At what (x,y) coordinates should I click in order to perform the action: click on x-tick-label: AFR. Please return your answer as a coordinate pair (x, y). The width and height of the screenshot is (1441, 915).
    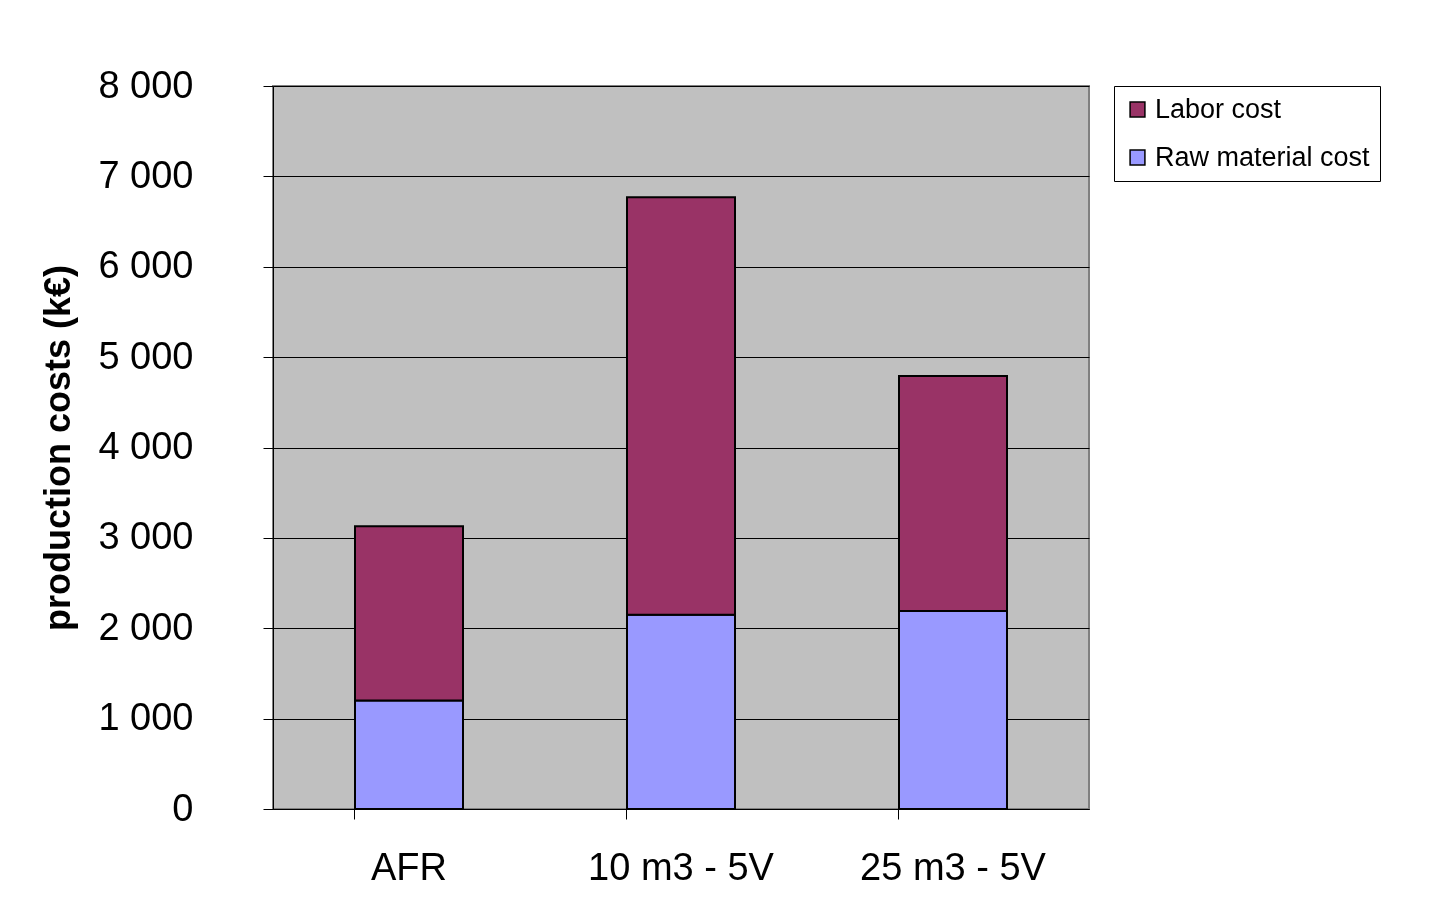
    Looking at the image, I should click on (409, 866).